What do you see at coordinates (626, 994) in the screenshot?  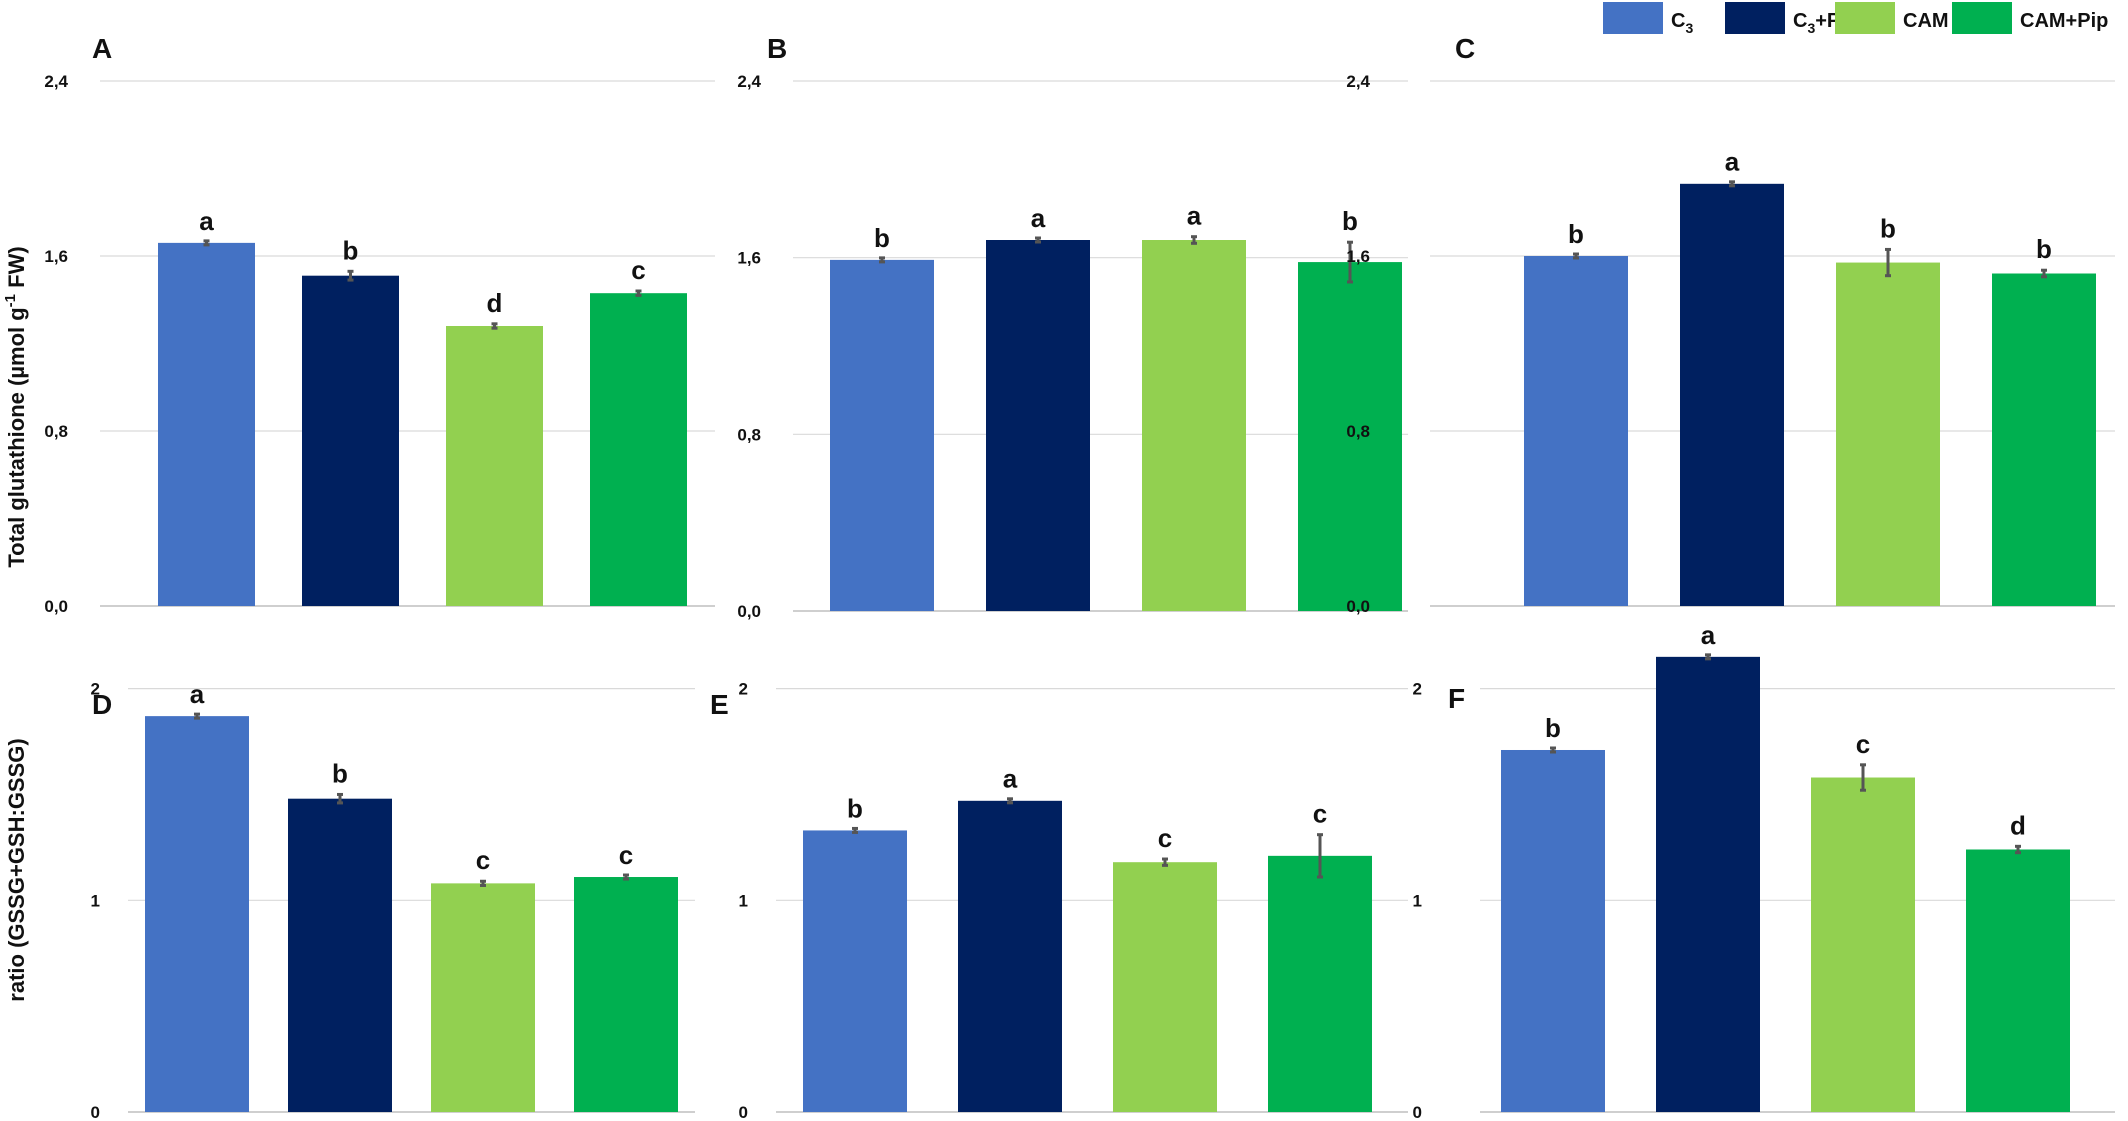 I see `bar-d-campip` at bounding box center [626, 994].